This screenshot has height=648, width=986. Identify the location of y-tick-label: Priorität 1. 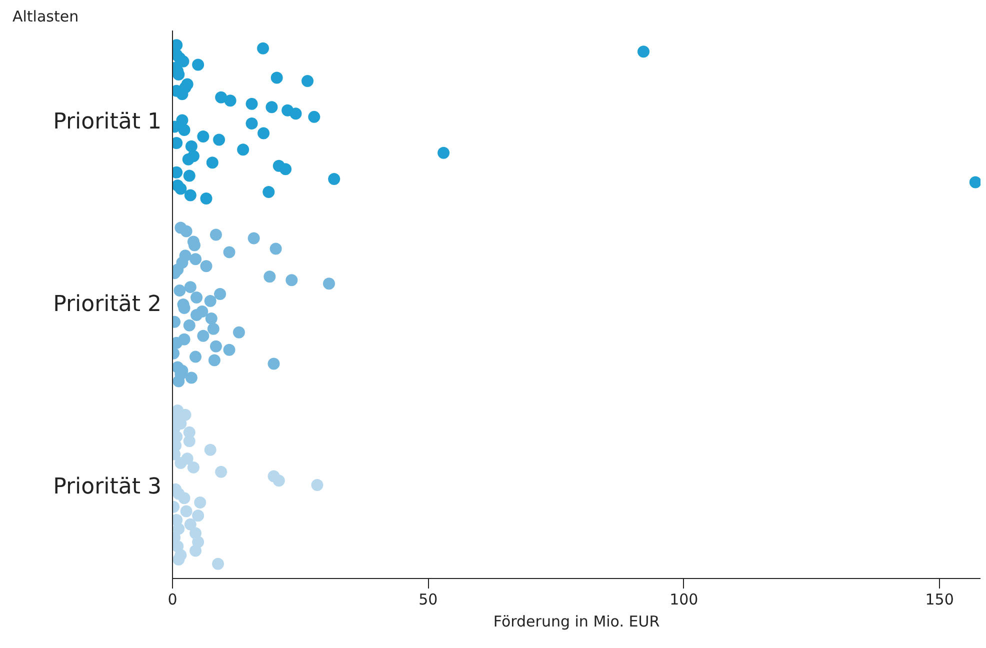
(107, 121).